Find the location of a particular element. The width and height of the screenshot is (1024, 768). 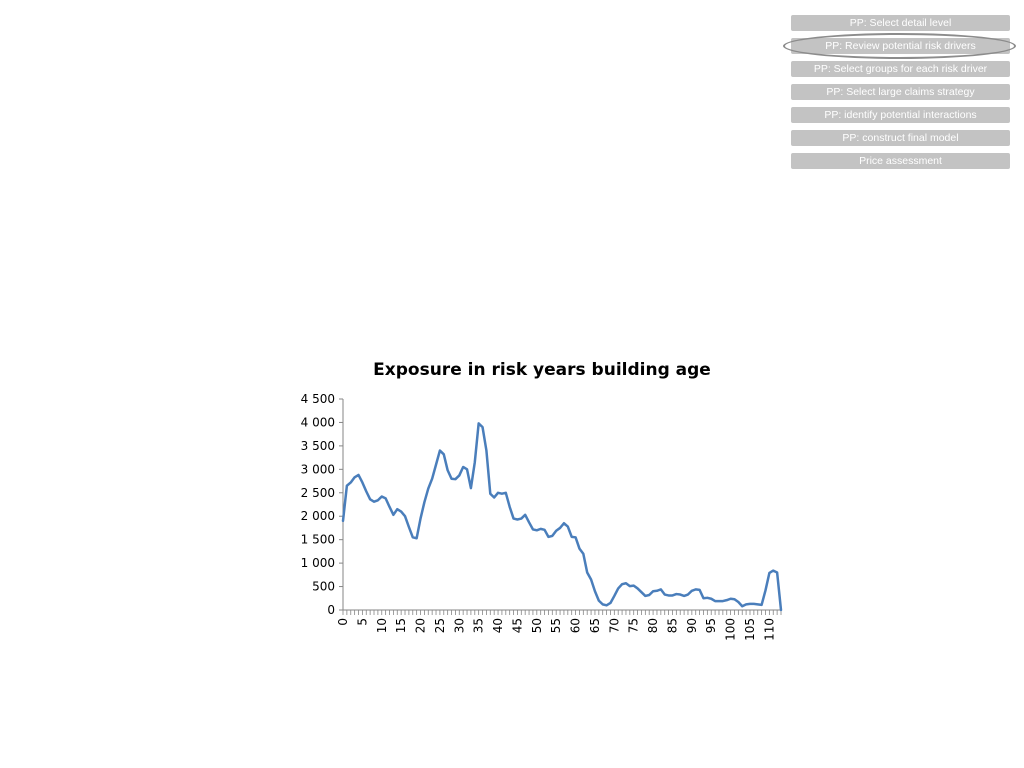

x-tick-label: 55 is located at coordinates (556, 625).